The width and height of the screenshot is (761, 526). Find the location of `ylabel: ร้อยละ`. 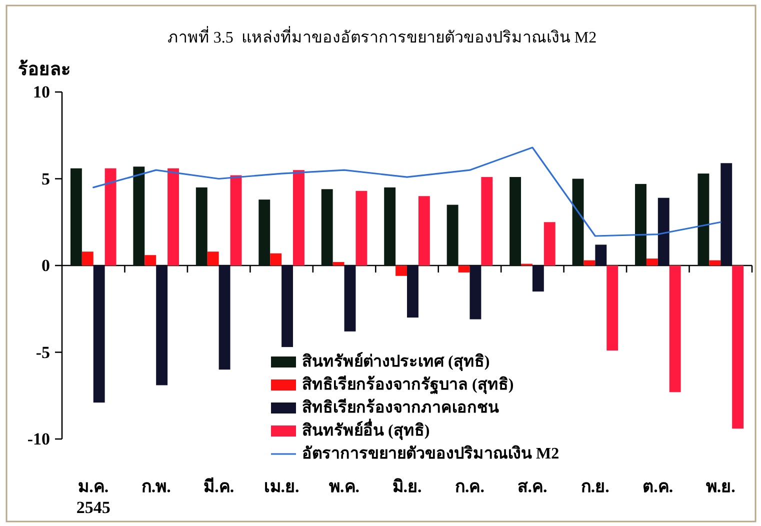

ylabel: ร้อยละ is located at coordinates (44, 69).